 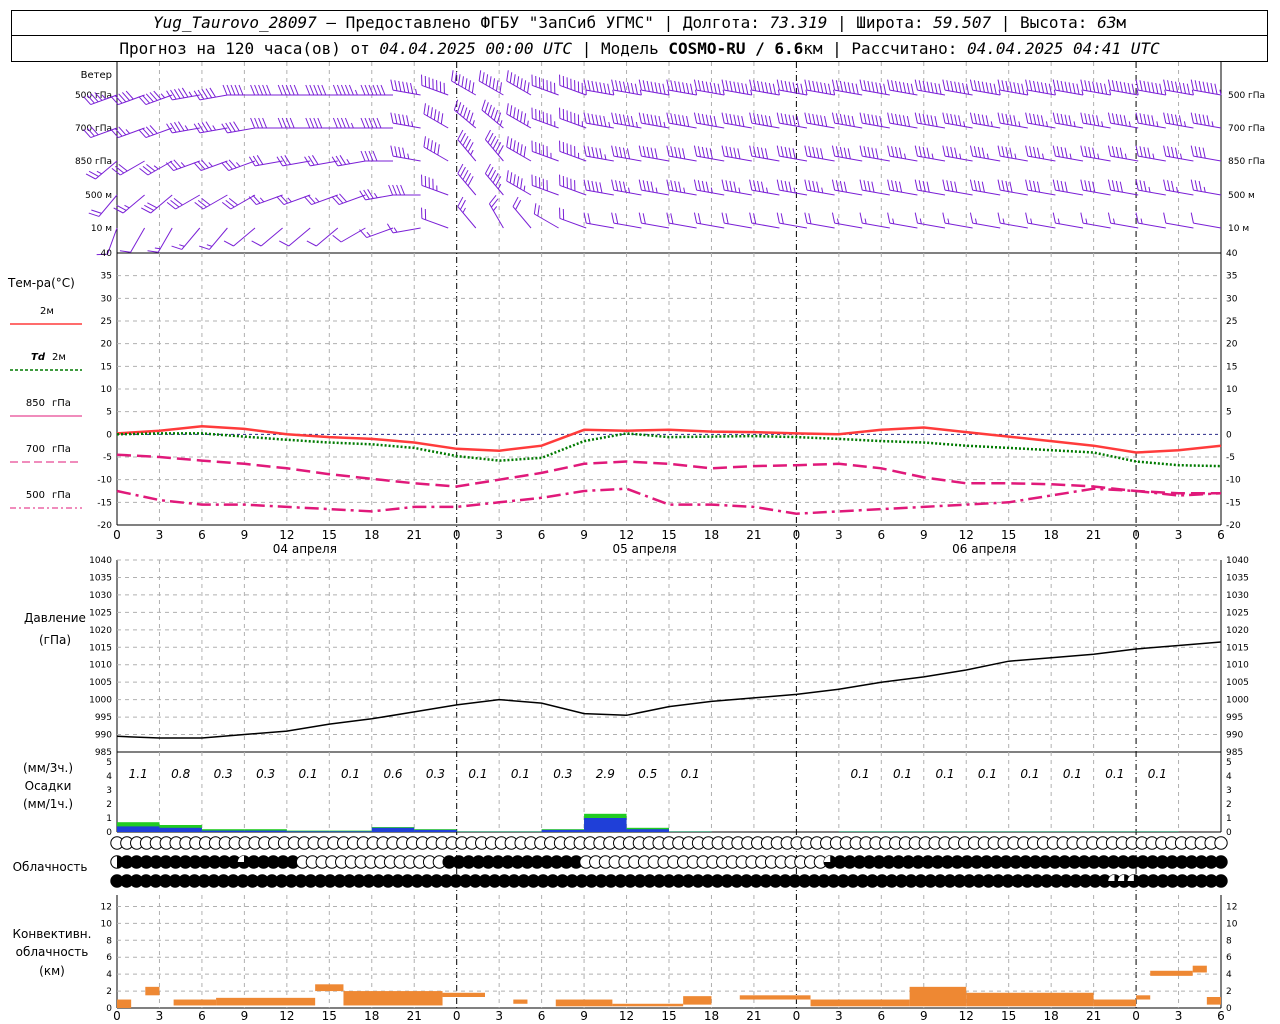 I want to click on precip-3h-bar, so click(x=478, y=831).